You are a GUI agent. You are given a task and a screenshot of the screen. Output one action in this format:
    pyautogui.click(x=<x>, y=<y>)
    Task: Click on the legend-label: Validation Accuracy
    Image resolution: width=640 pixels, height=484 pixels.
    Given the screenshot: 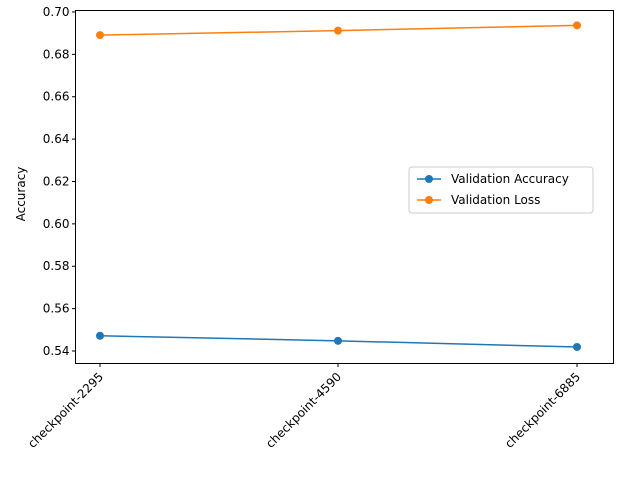 What is the action you would take?
    pyautogui.click(x=510, y=179)
    